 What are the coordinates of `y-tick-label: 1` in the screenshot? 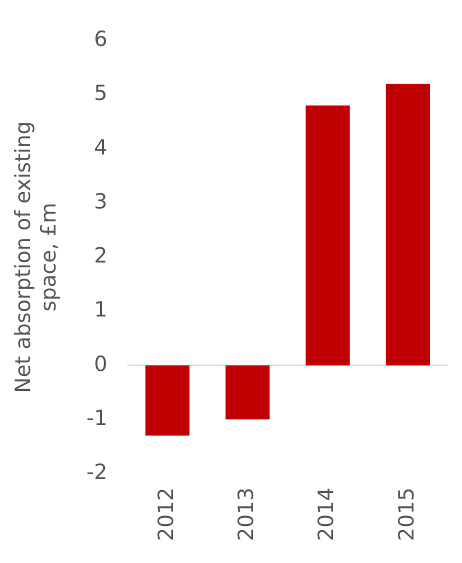 It's located at (101, 310).